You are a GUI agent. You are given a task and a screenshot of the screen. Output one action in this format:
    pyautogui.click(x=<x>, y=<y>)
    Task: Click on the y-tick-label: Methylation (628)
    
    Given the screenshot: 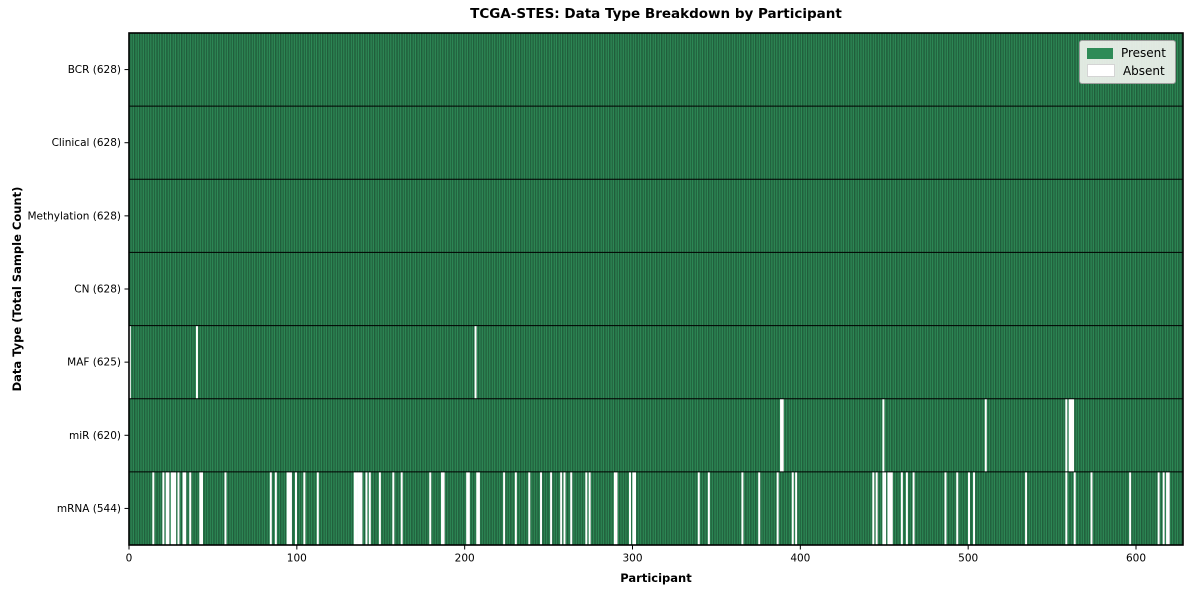 What is the action you would take?
    pyautogui.click(x=74, y=216)
    